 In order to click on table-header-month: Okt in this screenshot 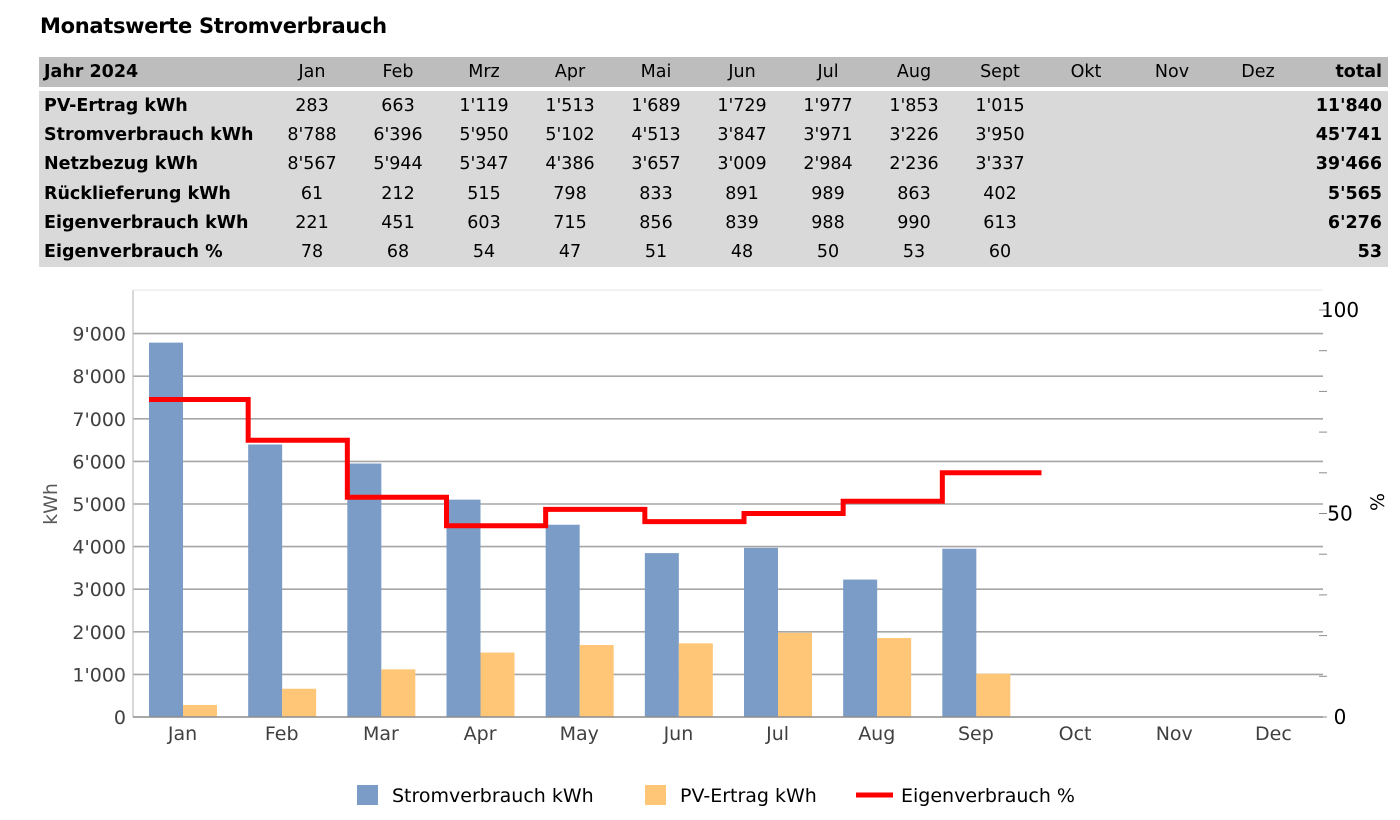, I will do `click(1086, 72)`.